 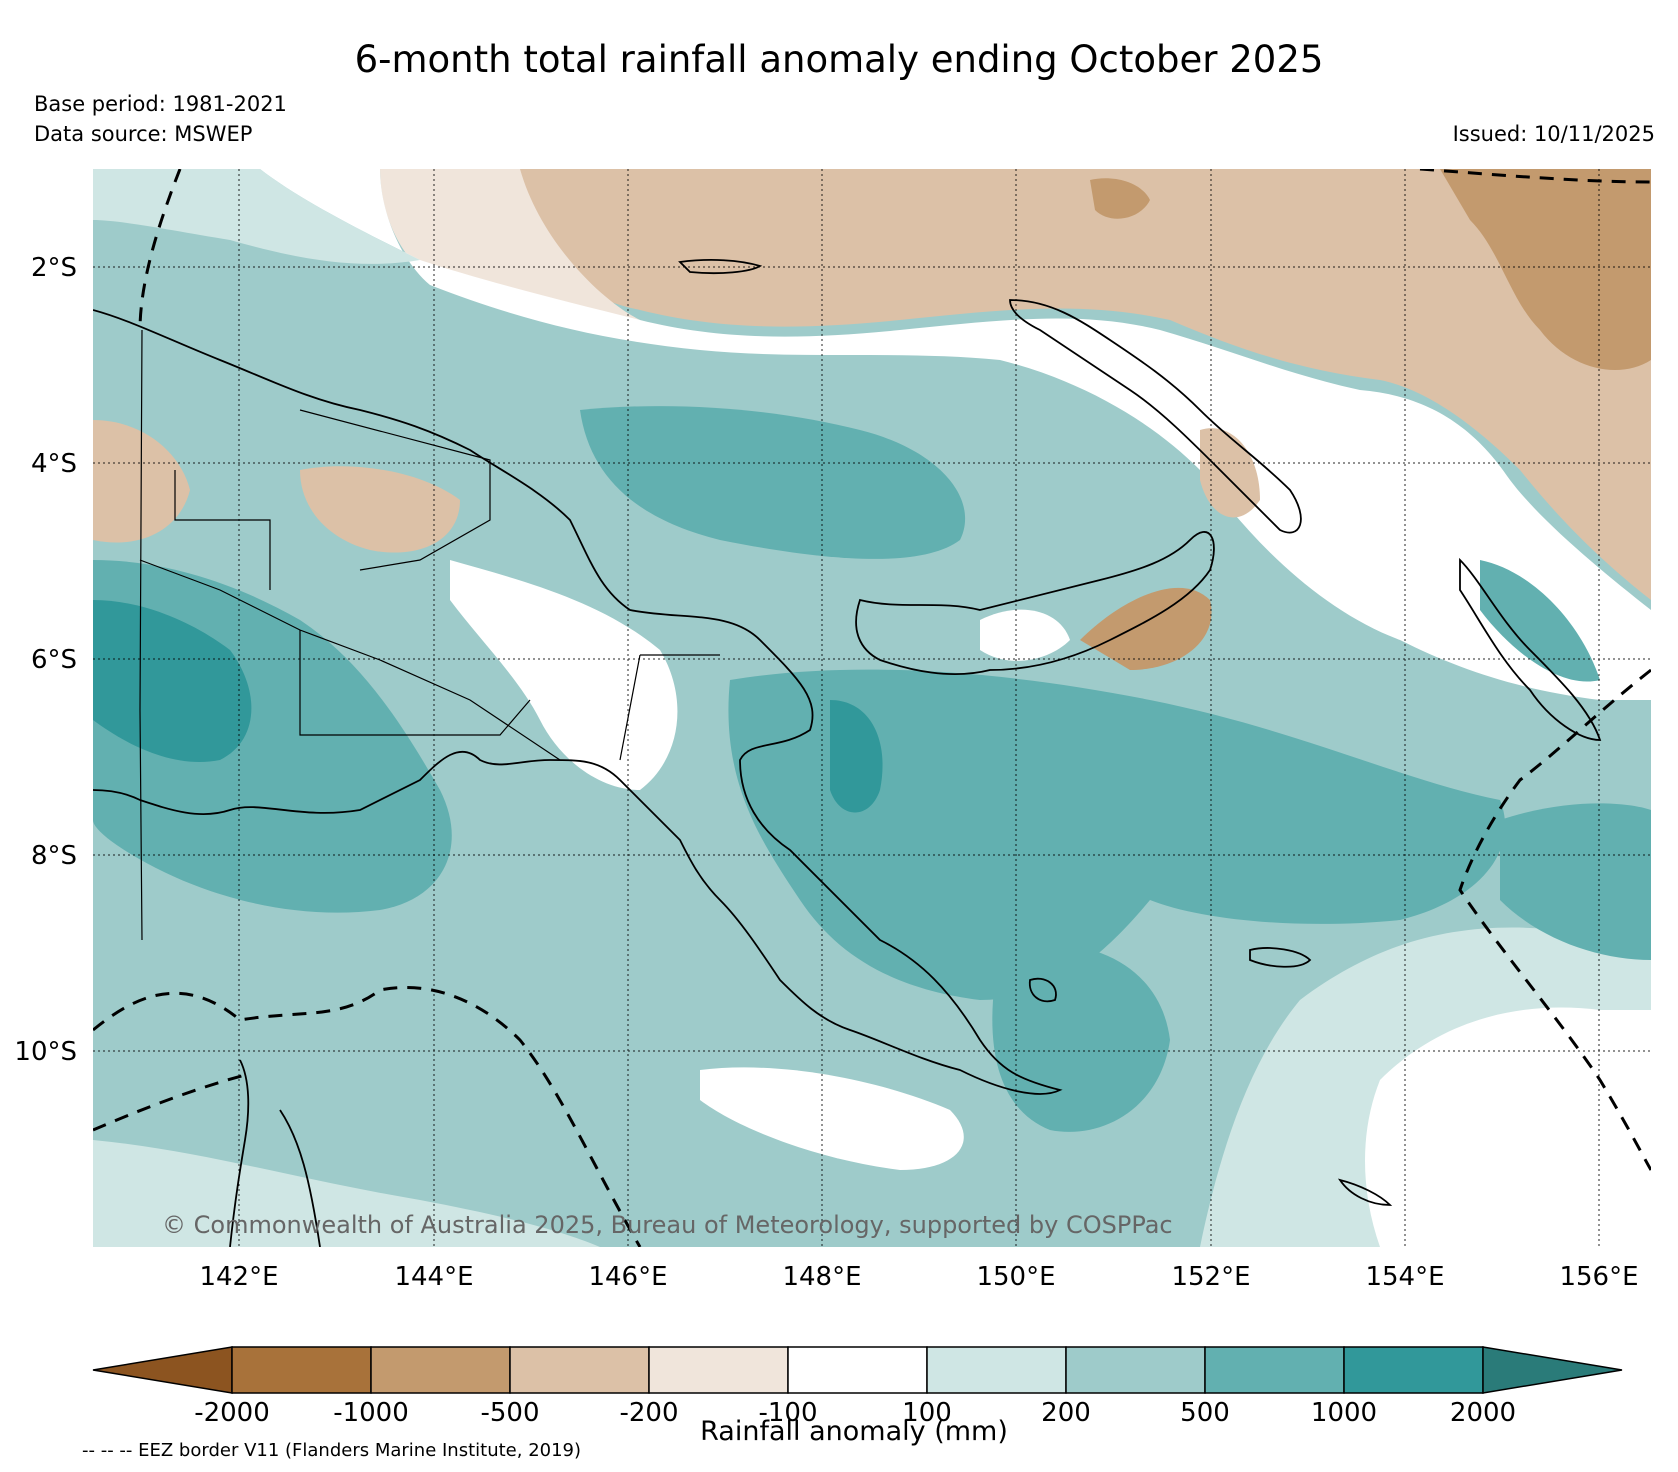 What do you see at coordinates (855, 1413) in the screenshot?
I see `colorbar-labels: -2000 -1000 -500 -200 -100 100 200 500 1000 2000` at bounding box center [855, 1413].